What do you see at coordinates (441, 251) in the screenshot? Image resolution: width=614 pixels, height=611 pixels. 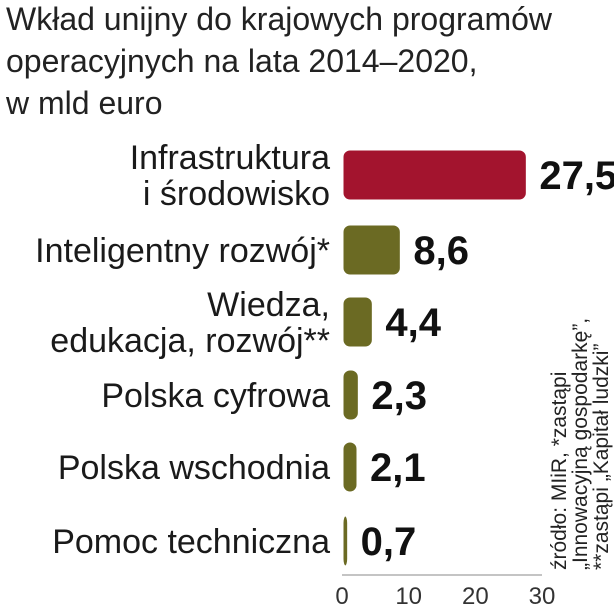 I see `value-label: 8,6` at bounding box center [441, 251].